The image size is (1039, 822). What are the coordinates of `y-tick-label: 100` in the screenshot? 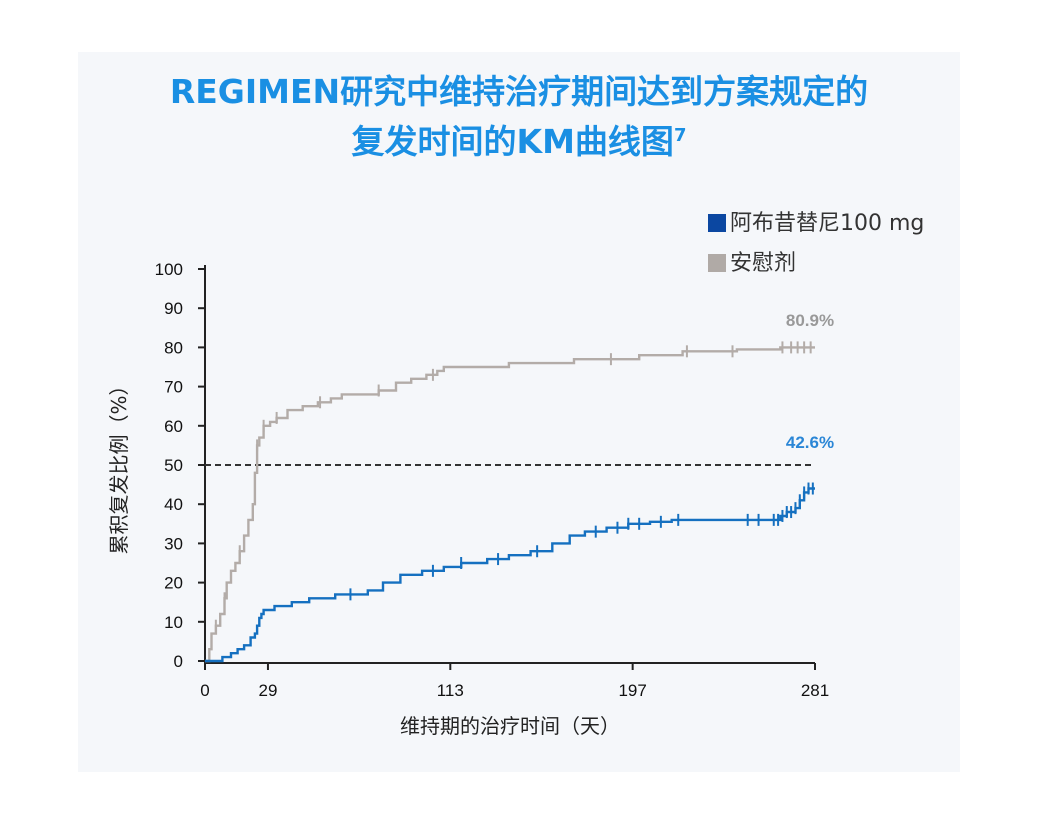 It's located at (169, 269).